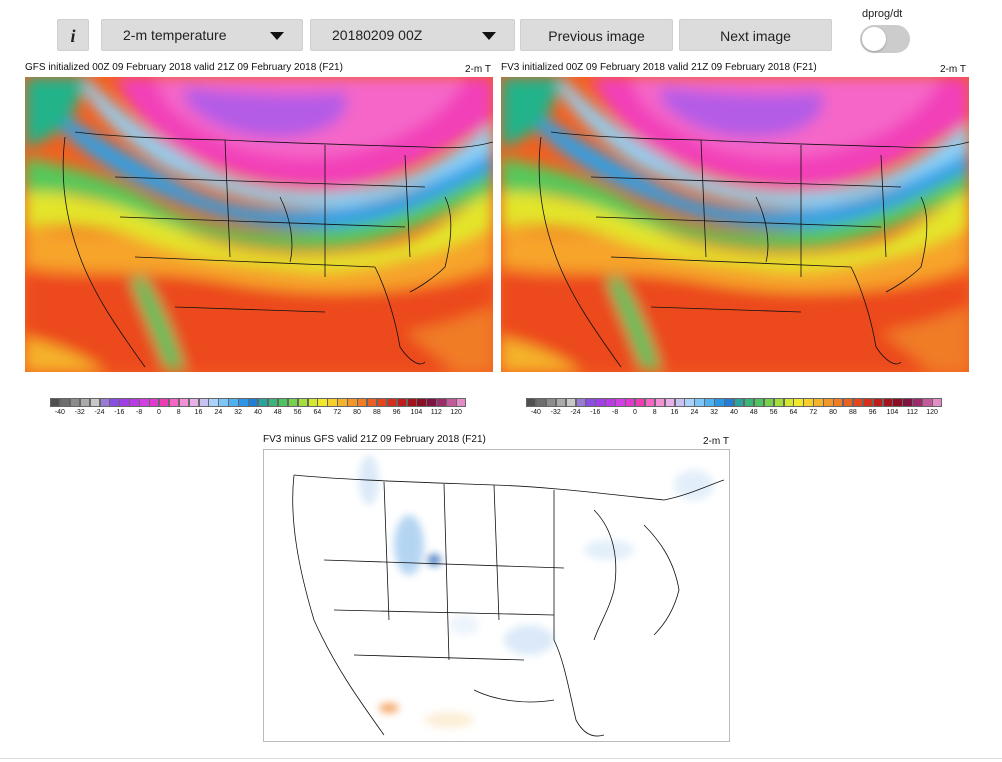 This screenshot has width=1002, height=762. Describe the element at coordinates (882, 14) in the screenshot. I see `dprog-dt-label: dprog/dt` at that location.